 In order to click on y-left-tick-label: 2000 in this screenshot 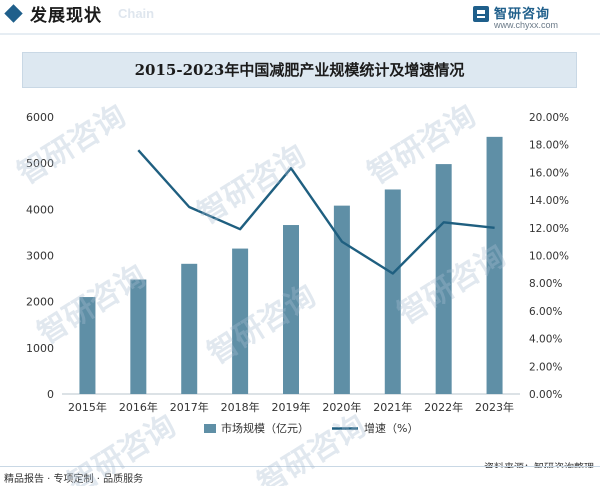, I will do `click(40, 302)`.